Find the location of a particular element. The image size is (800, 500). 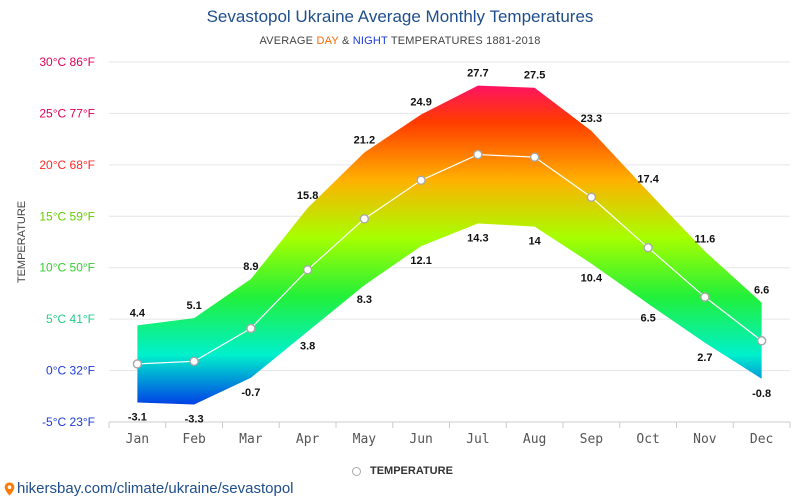

x-tick-label: Nov is located at coordinates (705, 439).